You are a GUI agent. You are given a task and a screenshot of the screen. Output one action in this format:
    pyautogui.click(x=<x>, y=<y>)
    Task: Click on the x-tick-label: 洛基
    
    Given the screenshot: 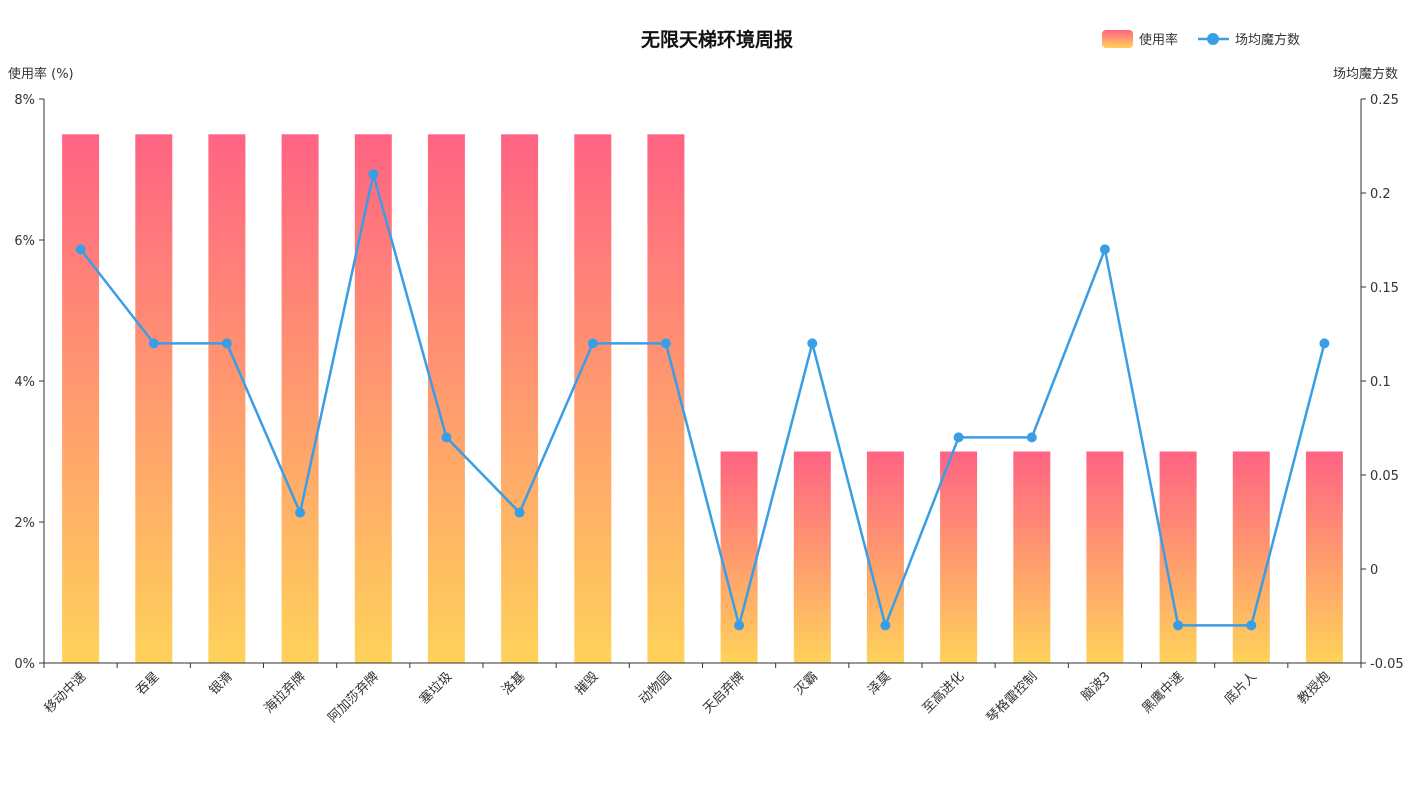 What is the action you would take?
    pyautogui.click(x=513, y=683)
    